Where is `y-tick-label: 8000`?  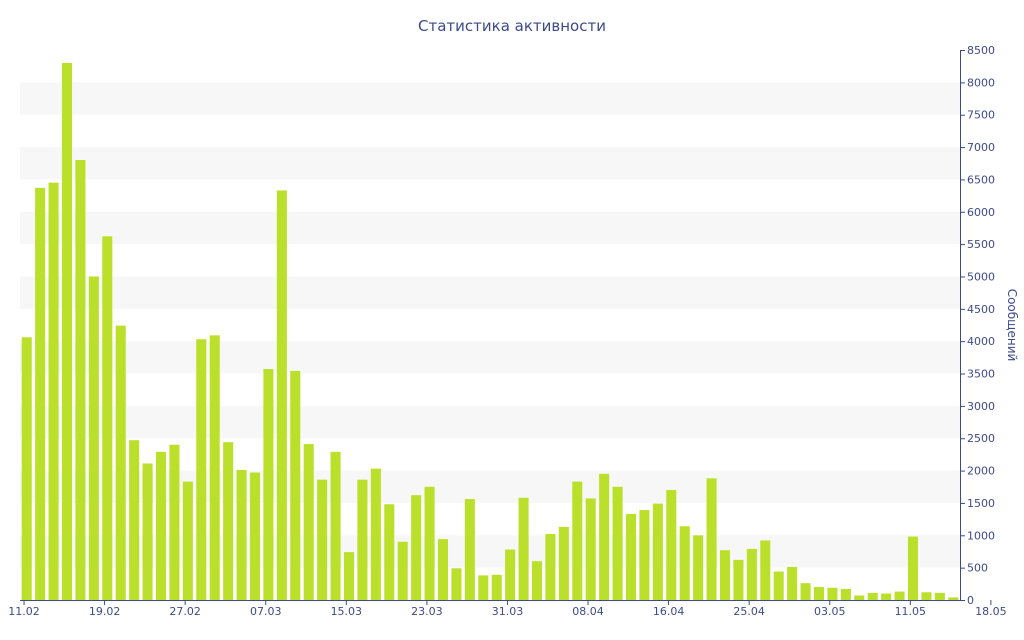 y-tick-label: 8000 is located at coordinates (981, 82).